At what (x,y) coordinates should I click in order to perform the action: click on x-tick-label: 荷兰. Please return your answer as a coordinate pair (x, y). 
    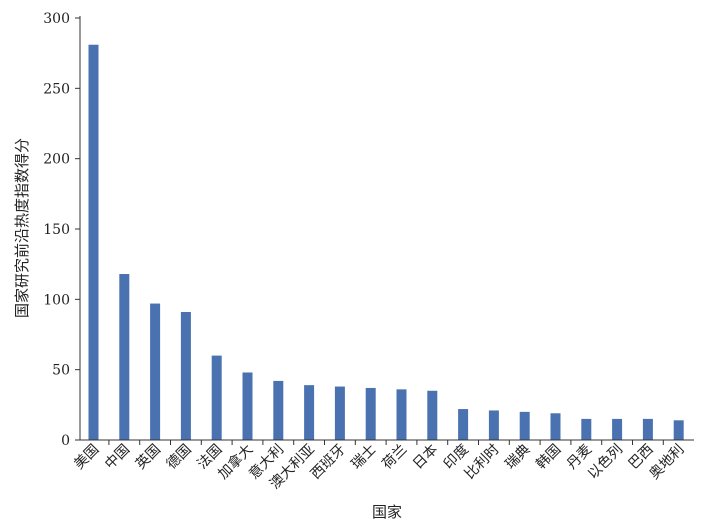
    Looking at the image, I should click on (394, 457).